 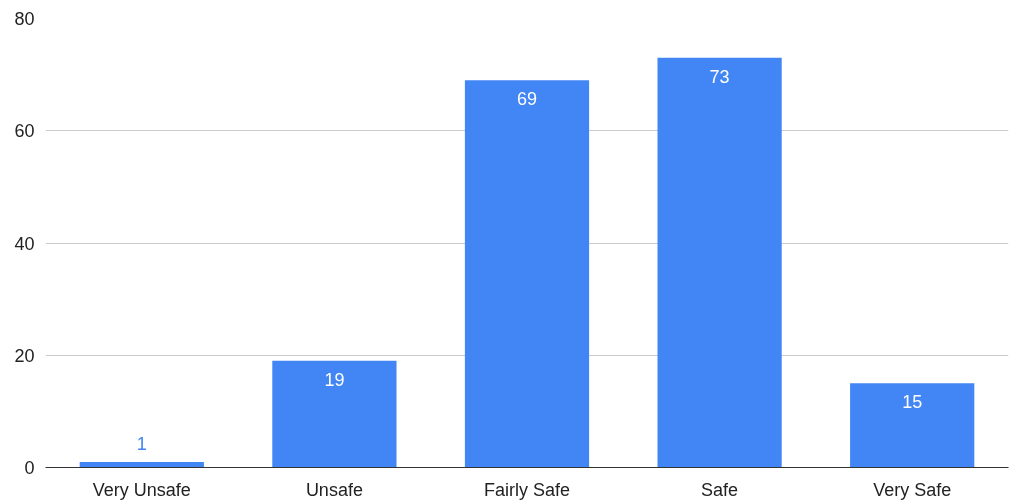 I want to click on y-tick-label: 40, so click(x=24, y=243).